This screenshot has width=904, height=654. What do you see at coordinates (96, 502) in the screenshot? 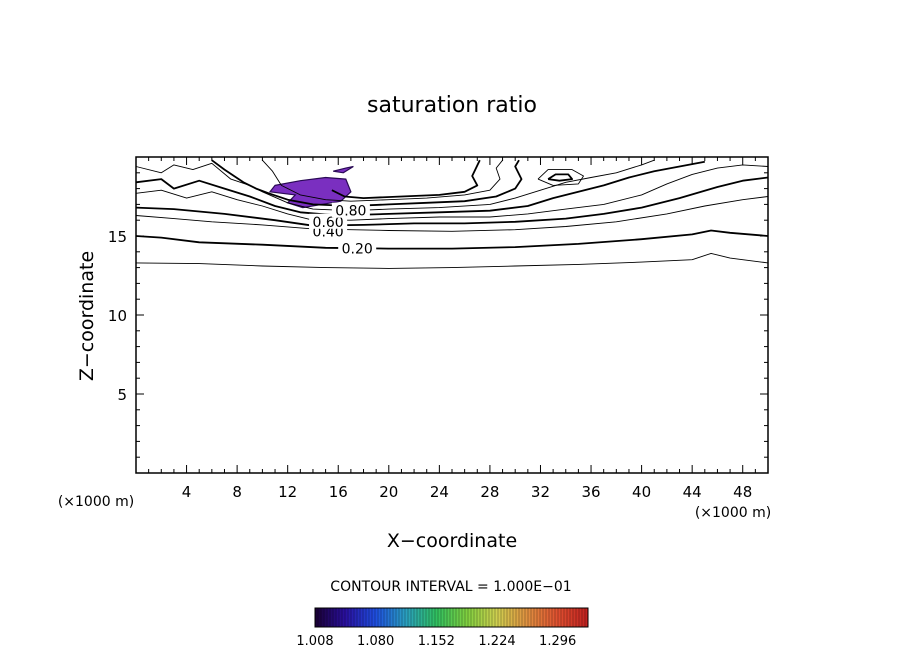
I see `x-unit-label-left: (×1000 m)` at bounding box center [96, 502].